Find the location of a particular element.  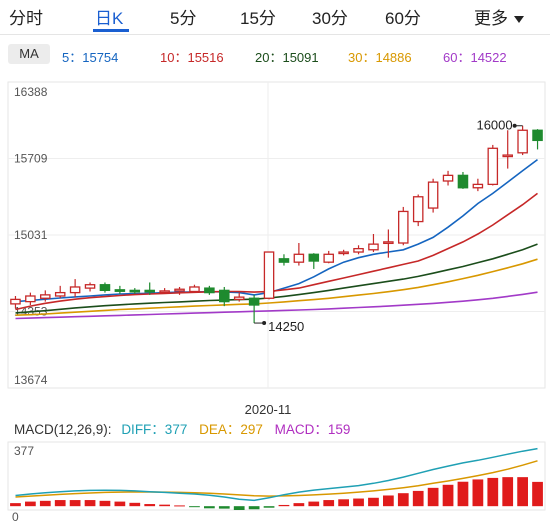

tab-more: 更多 is located at coordinates (499, 16).